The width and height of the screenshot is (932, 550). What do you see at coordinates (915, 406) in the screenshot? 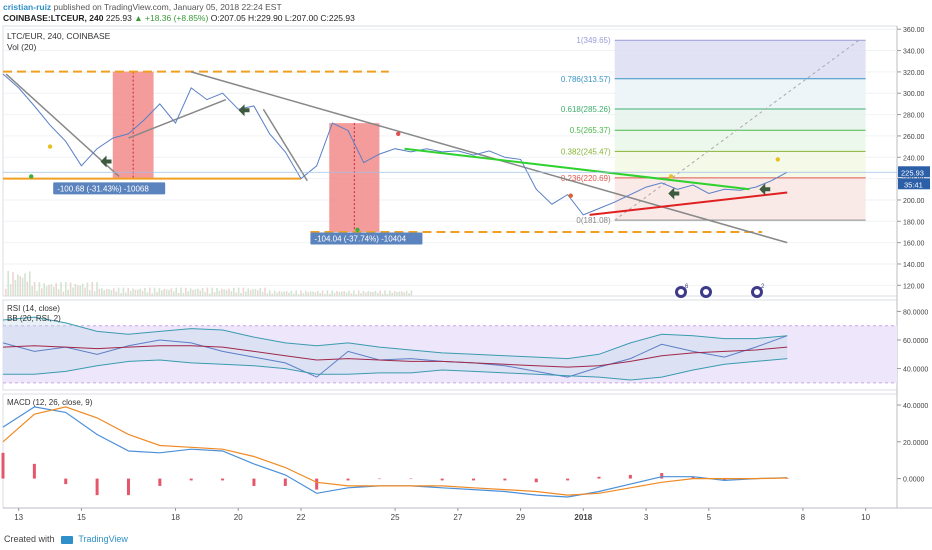
I see `macd-tick-label: 40.0000` at bounding box center [915, 406].